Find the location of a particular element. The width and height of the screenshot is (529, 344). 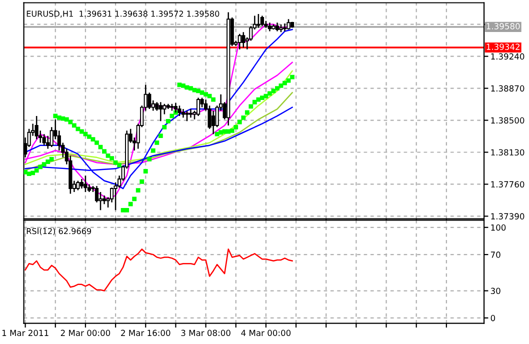

x-tick-label: 3 Mar 08:00 is located at coordinates (205, 333).